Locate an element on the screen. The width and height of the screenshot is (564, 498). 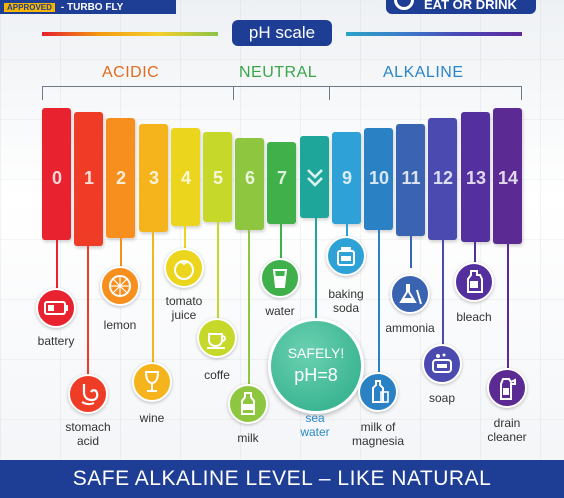
stomach-label-l1: stomach is located at coordinates (88, 427).